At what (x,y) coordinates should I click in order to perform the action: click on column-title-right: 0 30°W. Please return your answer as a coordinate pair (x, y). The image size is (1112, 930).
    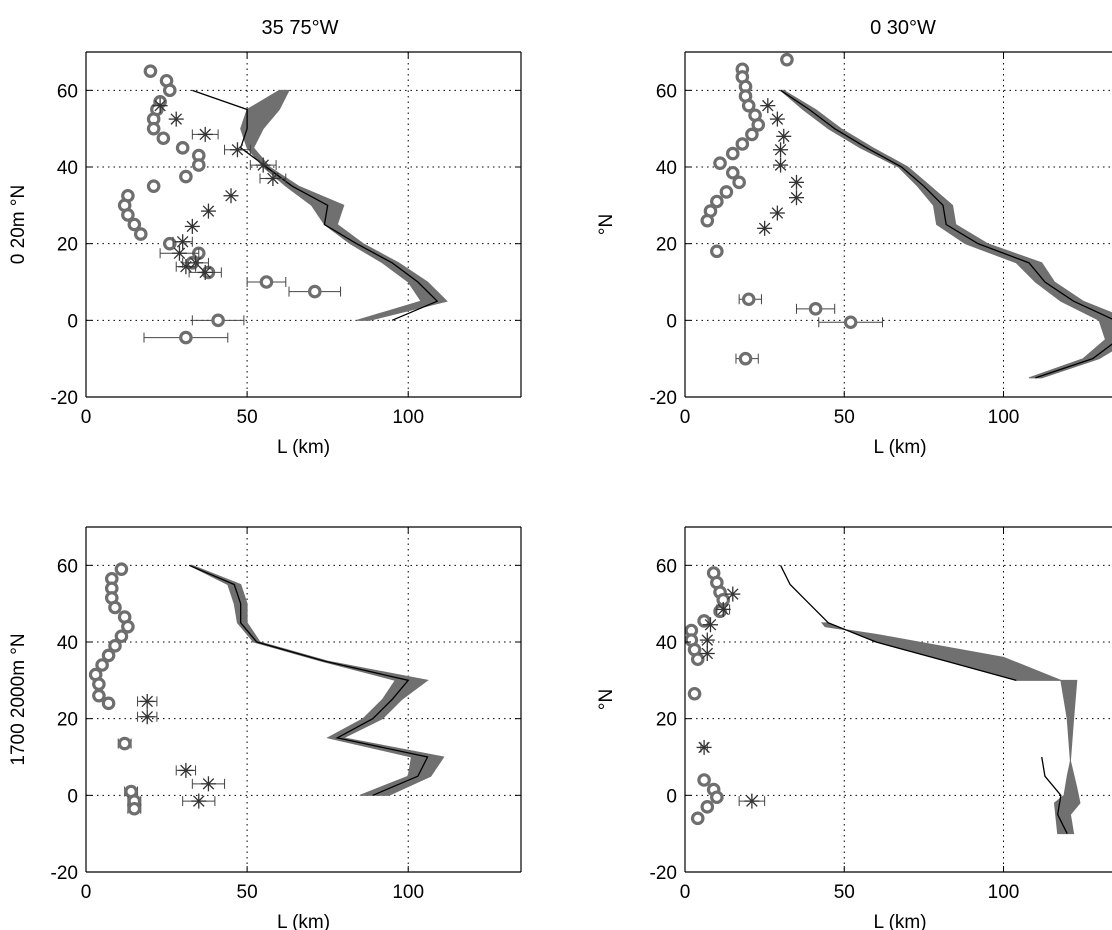
    Looking at the image, I should click on (903, 28).